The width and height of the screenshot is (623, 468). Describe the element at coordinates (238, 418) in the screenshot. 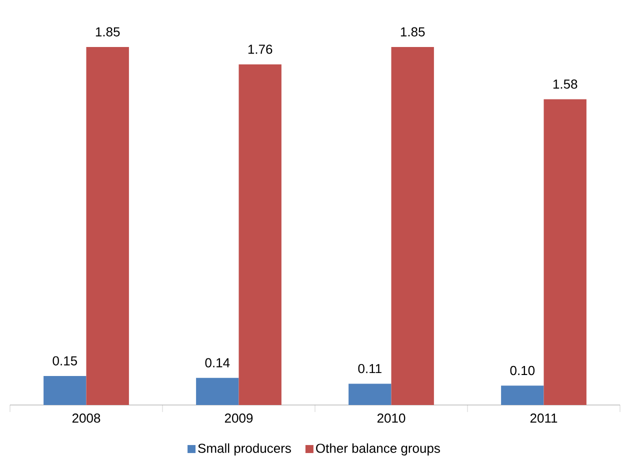

I see `x-tick-label: 2009` at that location.